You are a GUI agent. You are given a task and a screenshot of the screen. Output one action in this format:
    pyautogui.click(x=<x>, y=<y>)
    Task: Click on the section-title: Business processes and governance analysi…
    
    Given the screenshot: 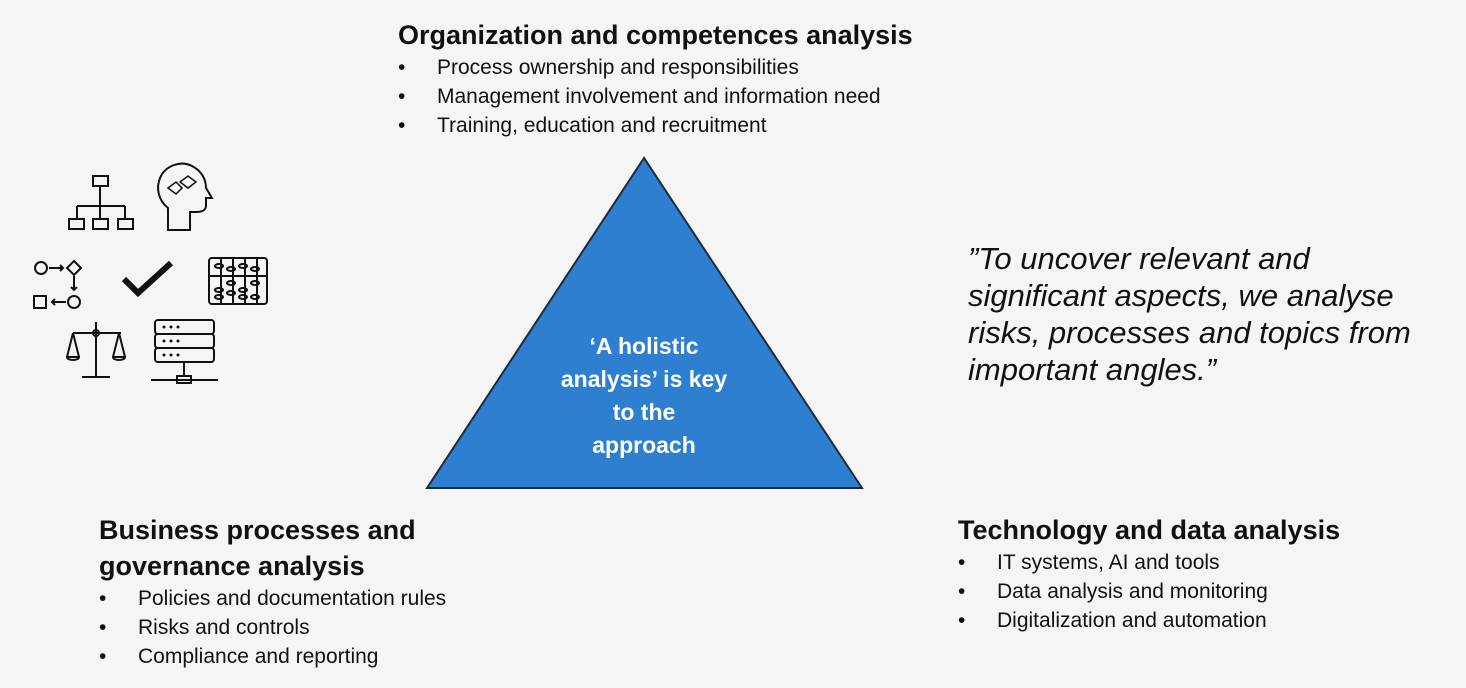 What is the action you would take?
    pyautogui.click(x=272, y=548)
    